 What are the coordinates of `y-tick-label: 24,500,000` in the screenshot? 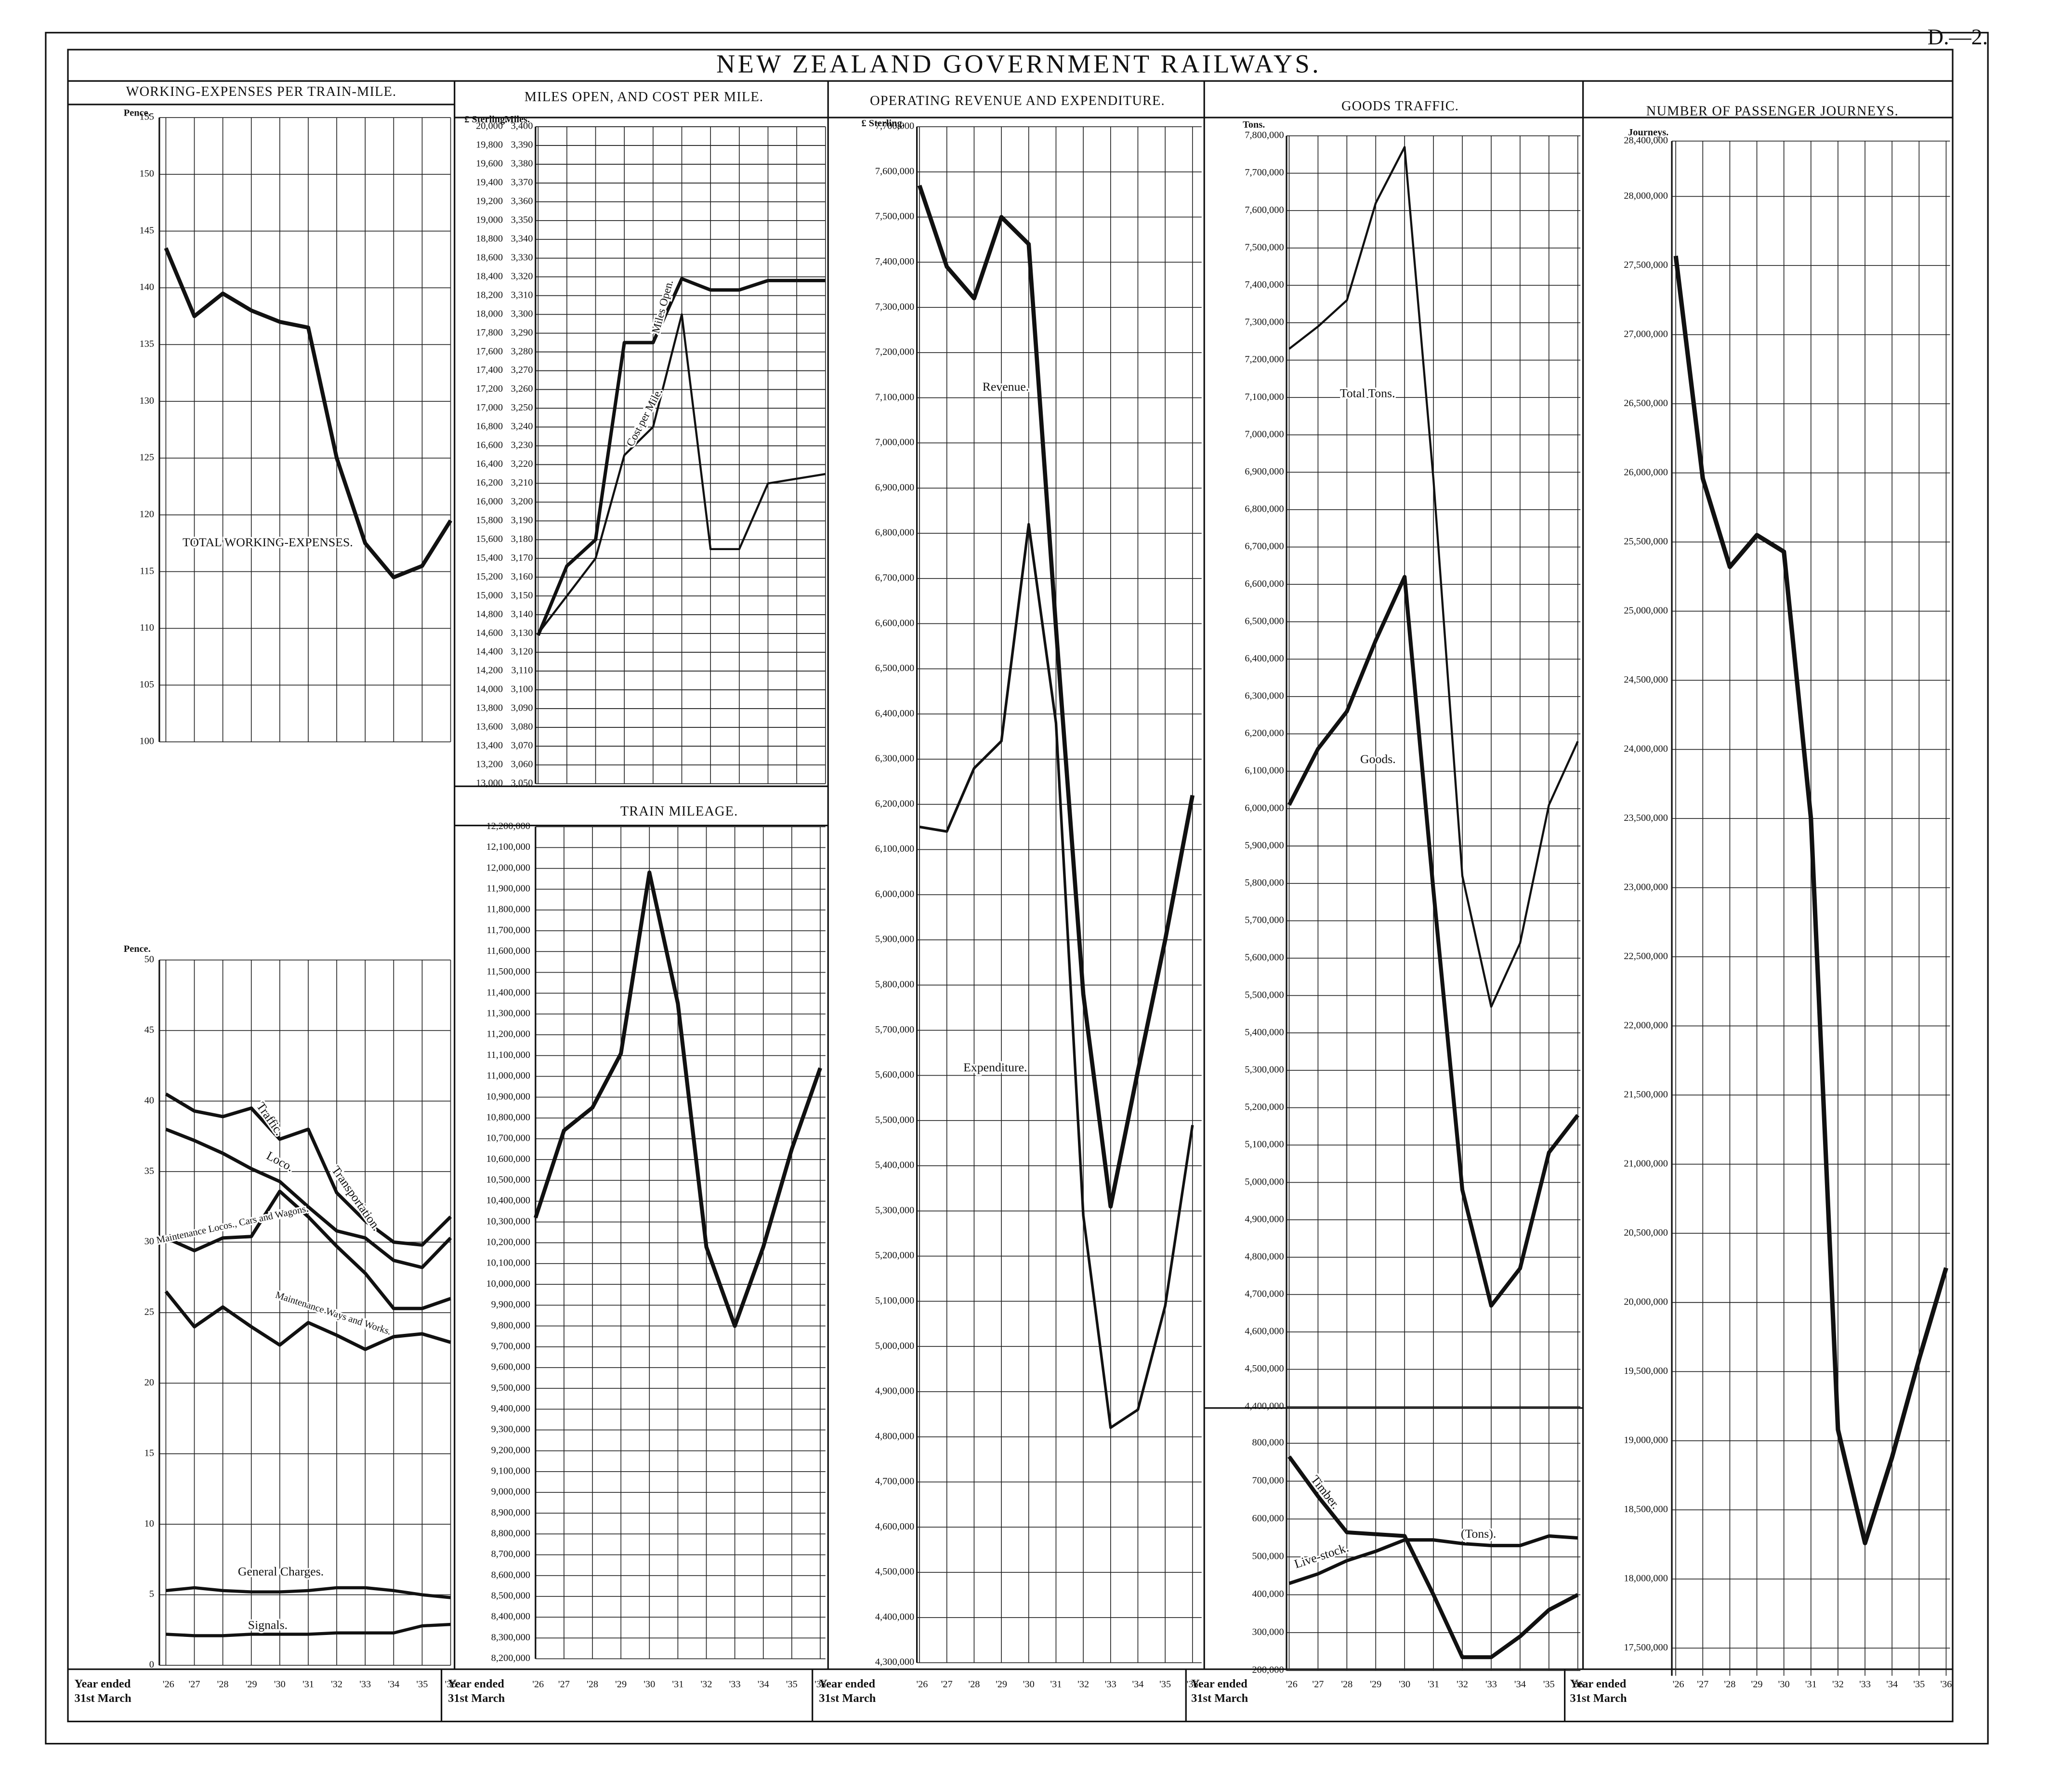 It's located at (1645, 680).